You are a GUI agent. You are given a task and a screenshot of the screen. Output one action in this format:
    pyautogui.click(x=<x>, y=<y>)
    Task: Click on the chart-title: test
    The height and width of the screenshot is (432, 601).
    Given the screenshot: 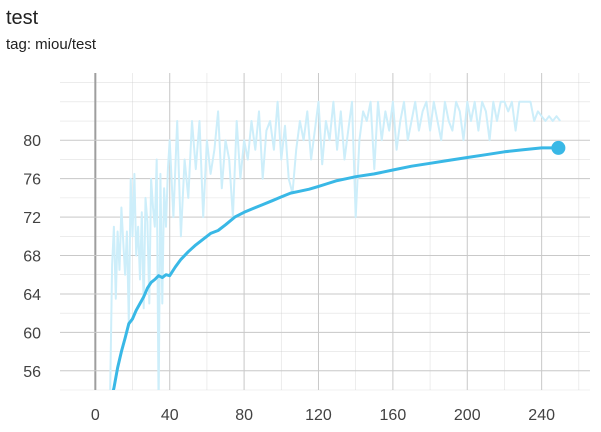 What is the action you would take?
    pyautogui.click(x=22, y=18)
    